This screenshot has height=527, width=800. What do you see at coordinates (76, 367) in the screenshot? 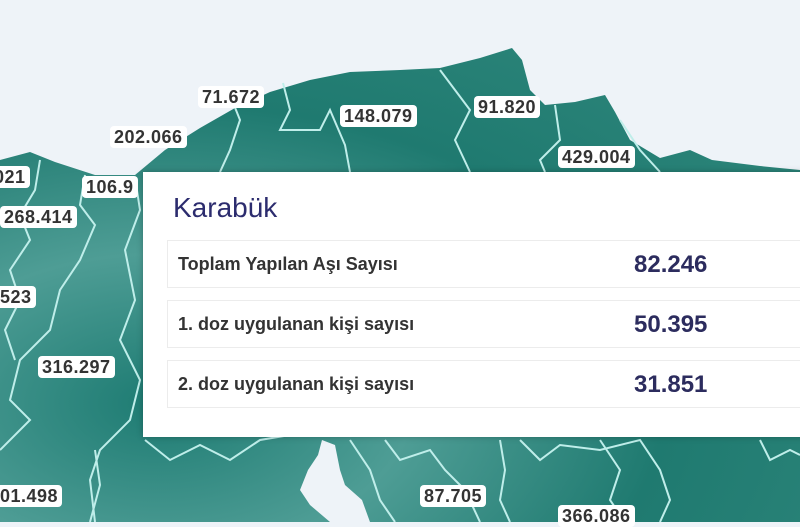
I see `map-label: 316.297` at bounding box center [76, 367].